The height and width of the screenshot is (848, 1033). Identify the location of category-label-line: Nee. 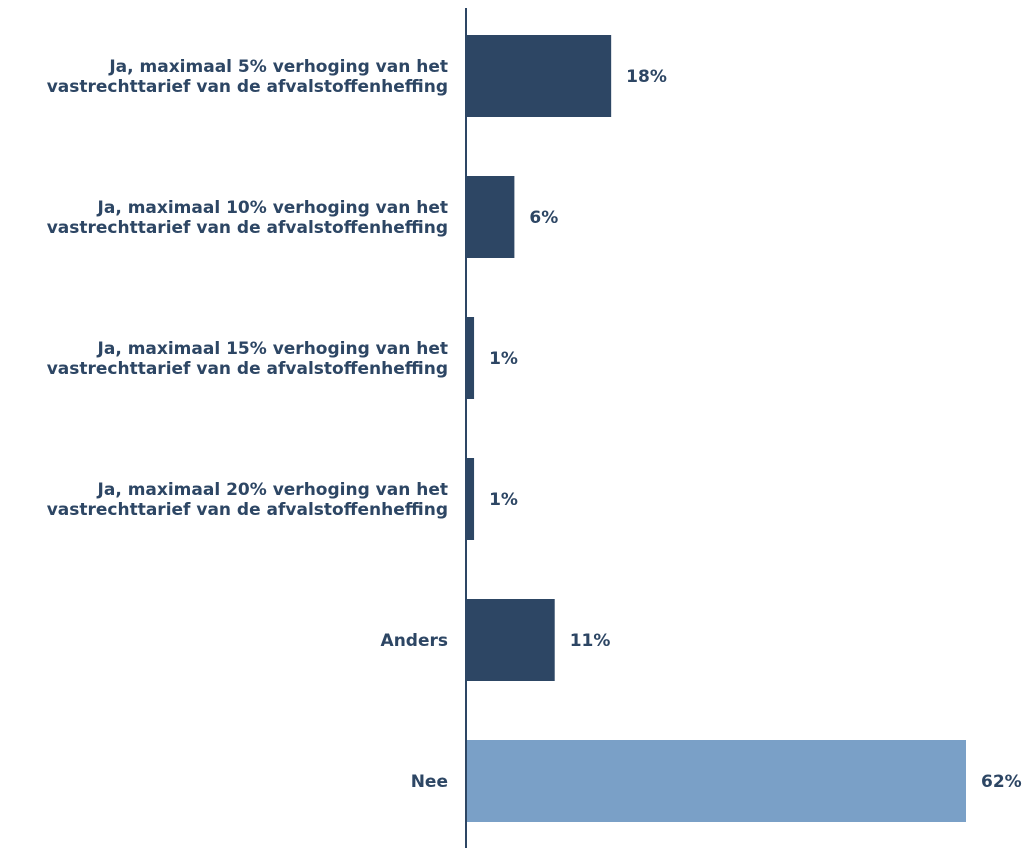
(429, 782).